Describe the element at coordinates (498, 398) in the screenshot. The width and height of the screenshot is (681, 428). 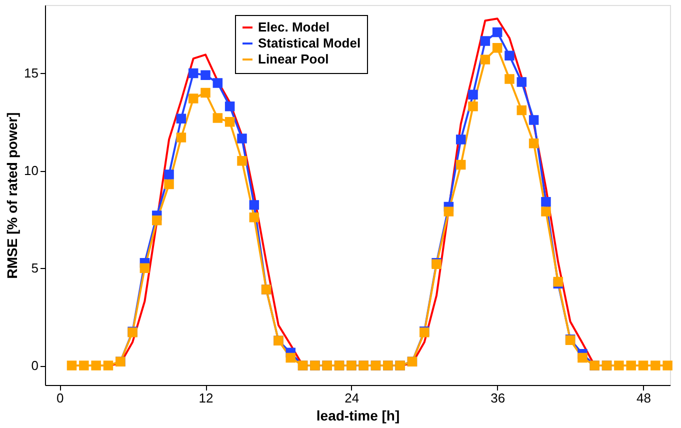
I see `x-tick-label: 36` at that location.